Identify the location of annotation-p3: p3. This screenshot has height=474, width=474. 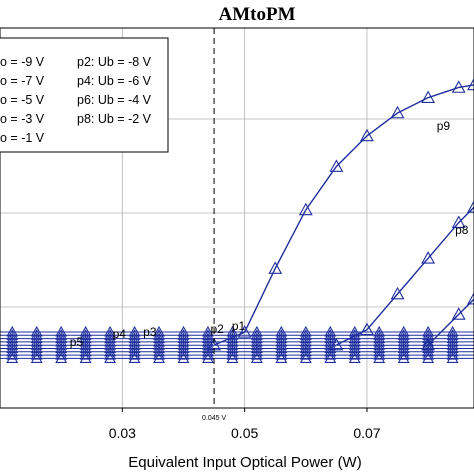
(150, 332).